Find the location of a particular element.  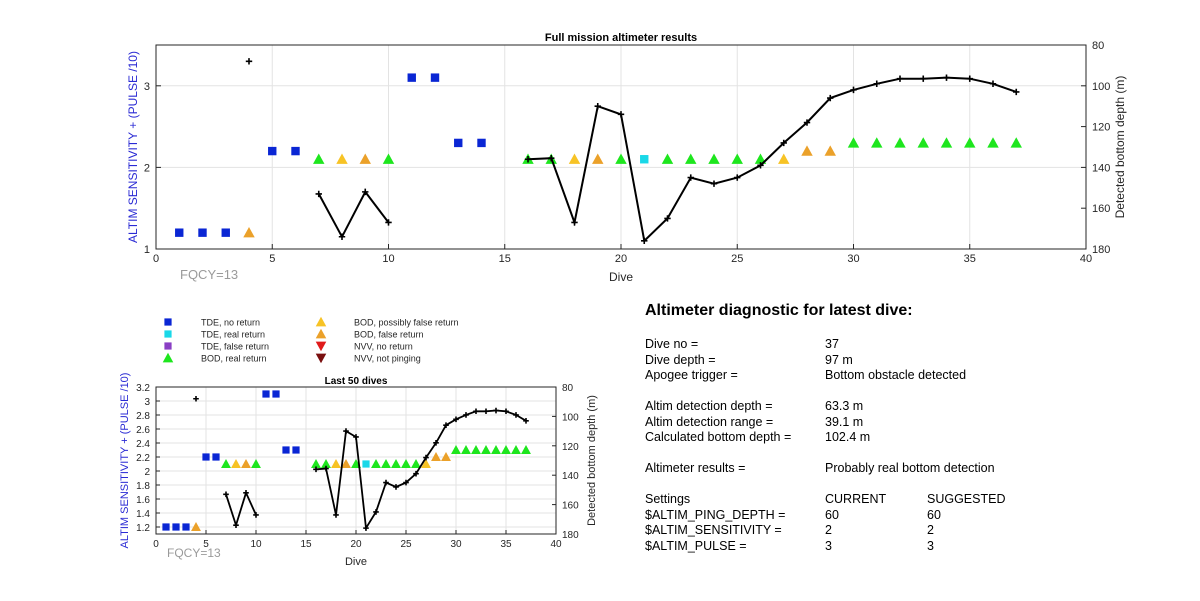

setting-name: $ALTIM_SENSITIVITY = is located at coordinates (713, 530).